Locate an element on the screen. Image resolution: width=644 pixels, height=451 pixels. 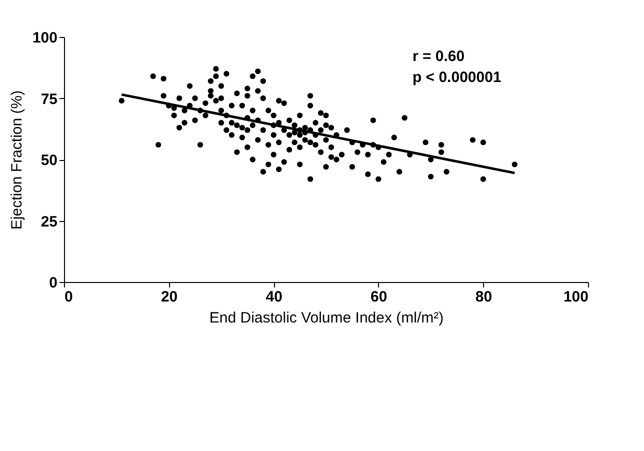
y-tick-label: 75 is located at coordinates (49, 99).